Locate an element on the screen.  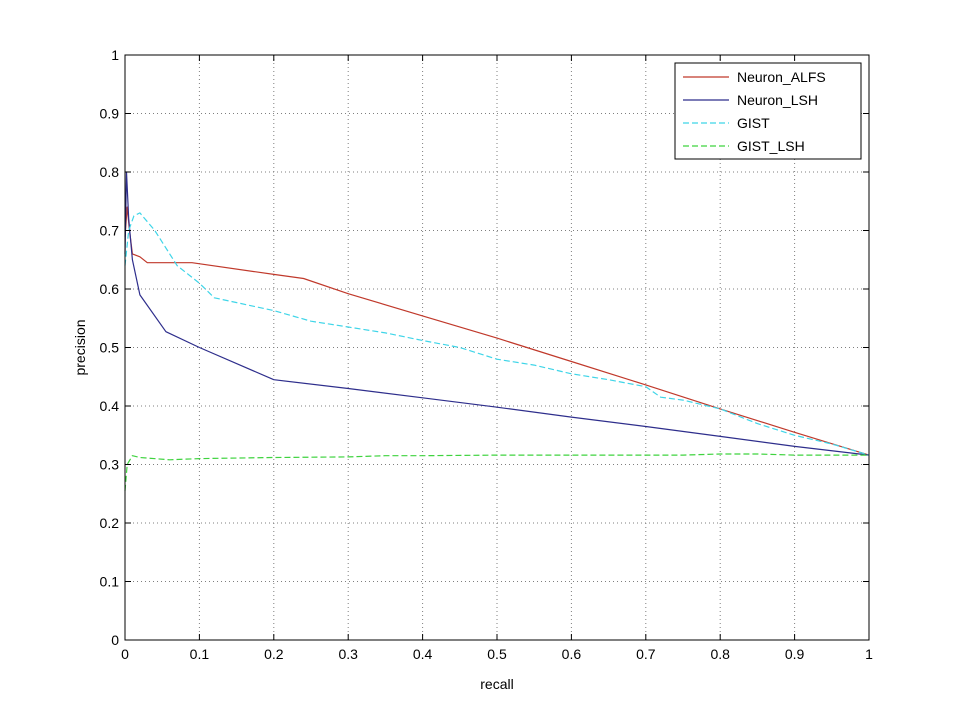
y-tick-label: 0.1 is located at coordinates (110, 582).